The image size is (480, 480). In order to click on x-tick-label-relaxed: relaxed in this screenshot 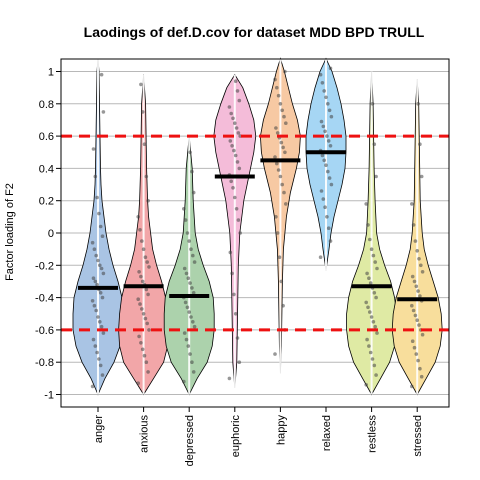, I will do `click(327, 433)`.